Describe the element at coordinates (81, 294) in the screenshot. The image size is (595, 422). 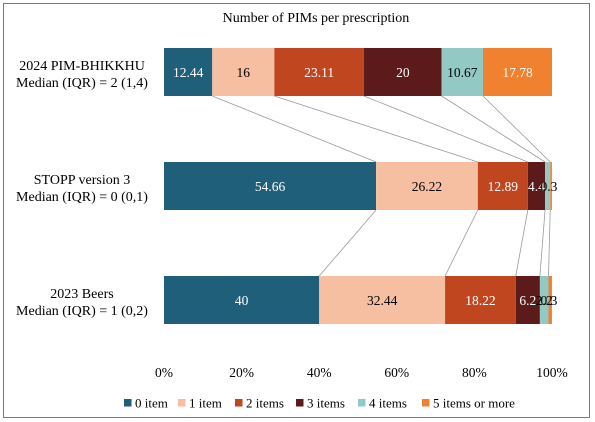
I see `category-label-line: 2023 Beers` at that location.